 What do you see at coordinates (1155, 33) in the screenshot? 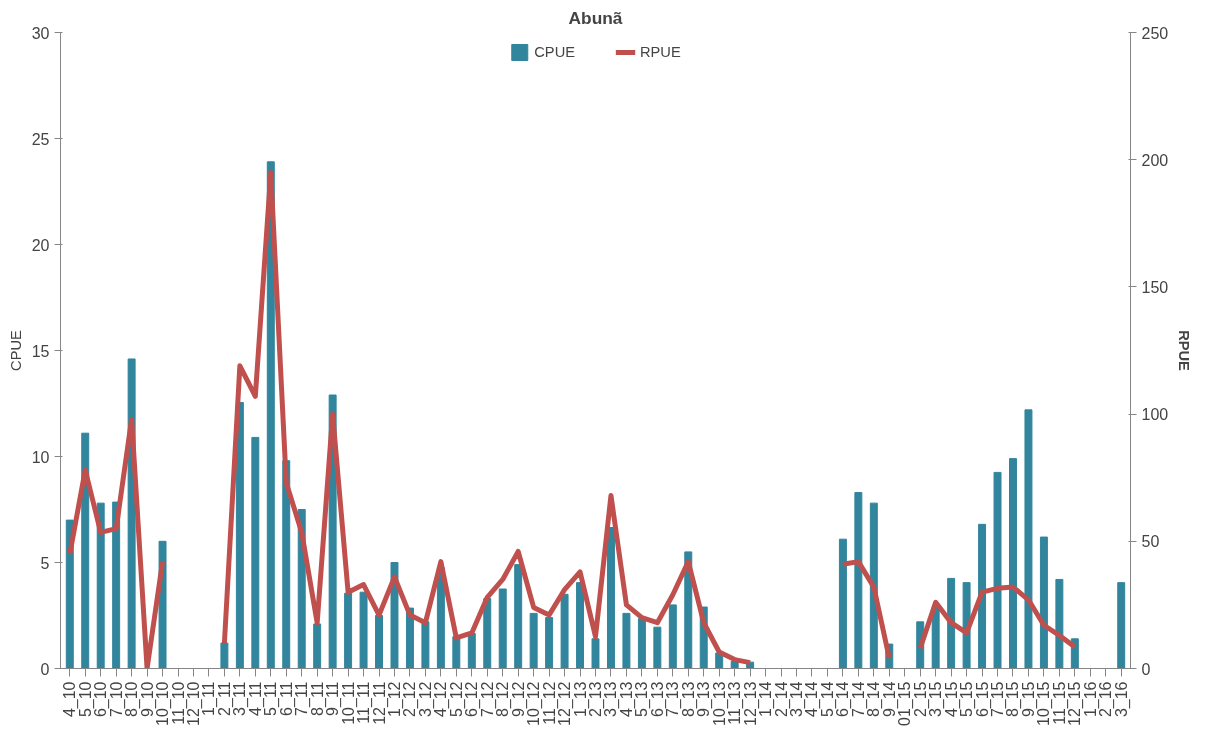
I see `y2-tick-label: 250` at bounding box center [1155, 33].